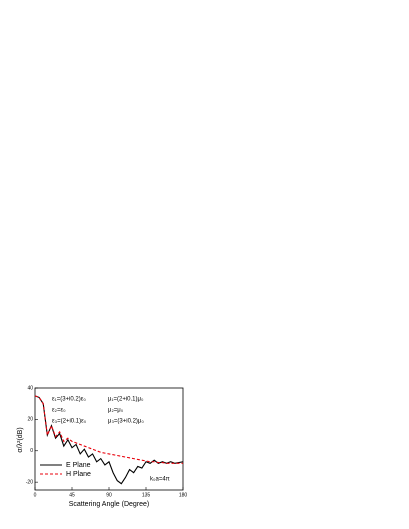 This screenshot has width=409, height=529. Describe the element at coordinates (116, 411) in the screenshot. I see `annotation: μ₂=μ₀` at that location.